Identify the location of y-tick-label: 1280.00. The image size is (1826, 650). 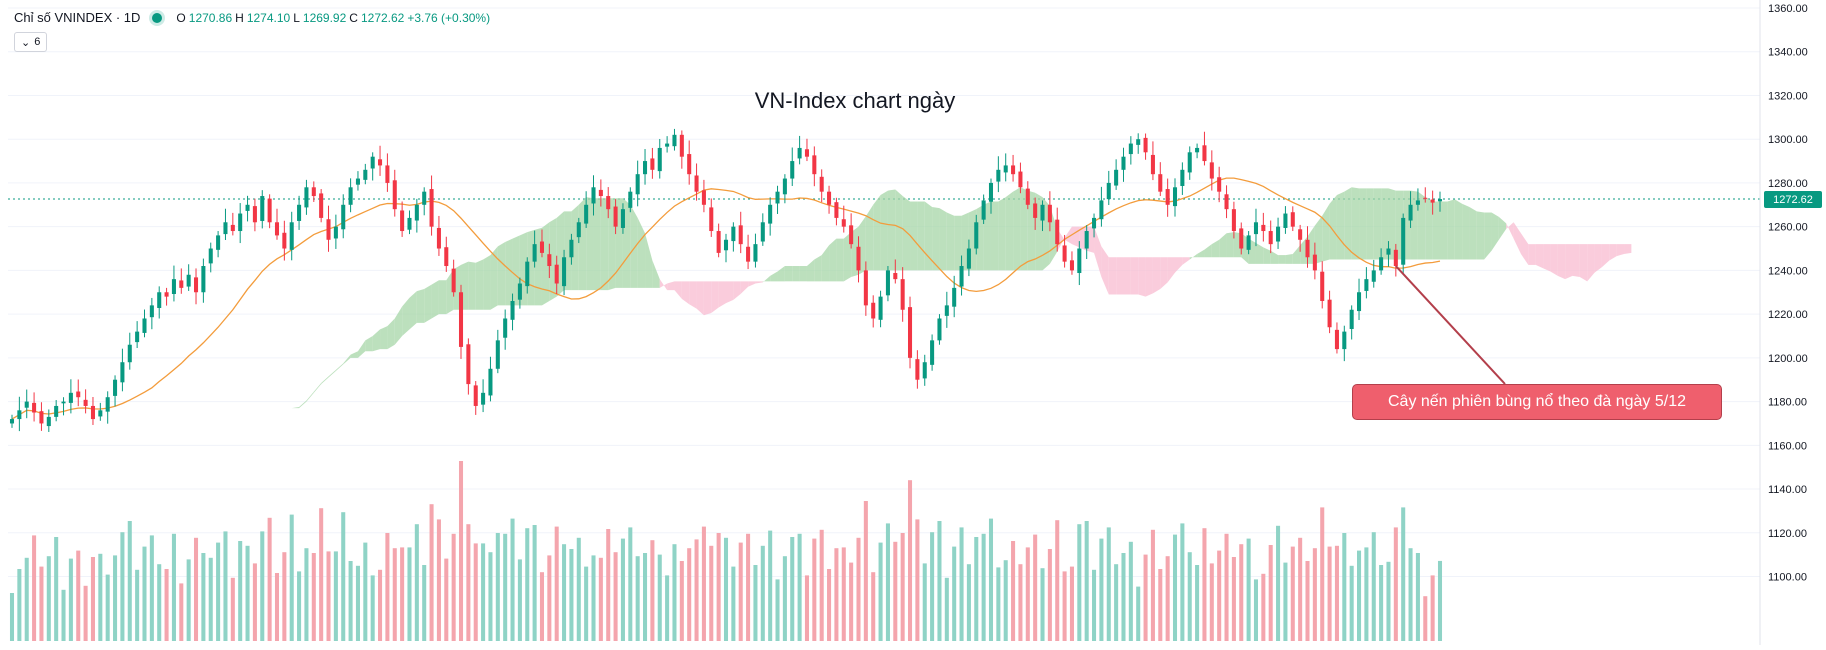
(1788, 184).